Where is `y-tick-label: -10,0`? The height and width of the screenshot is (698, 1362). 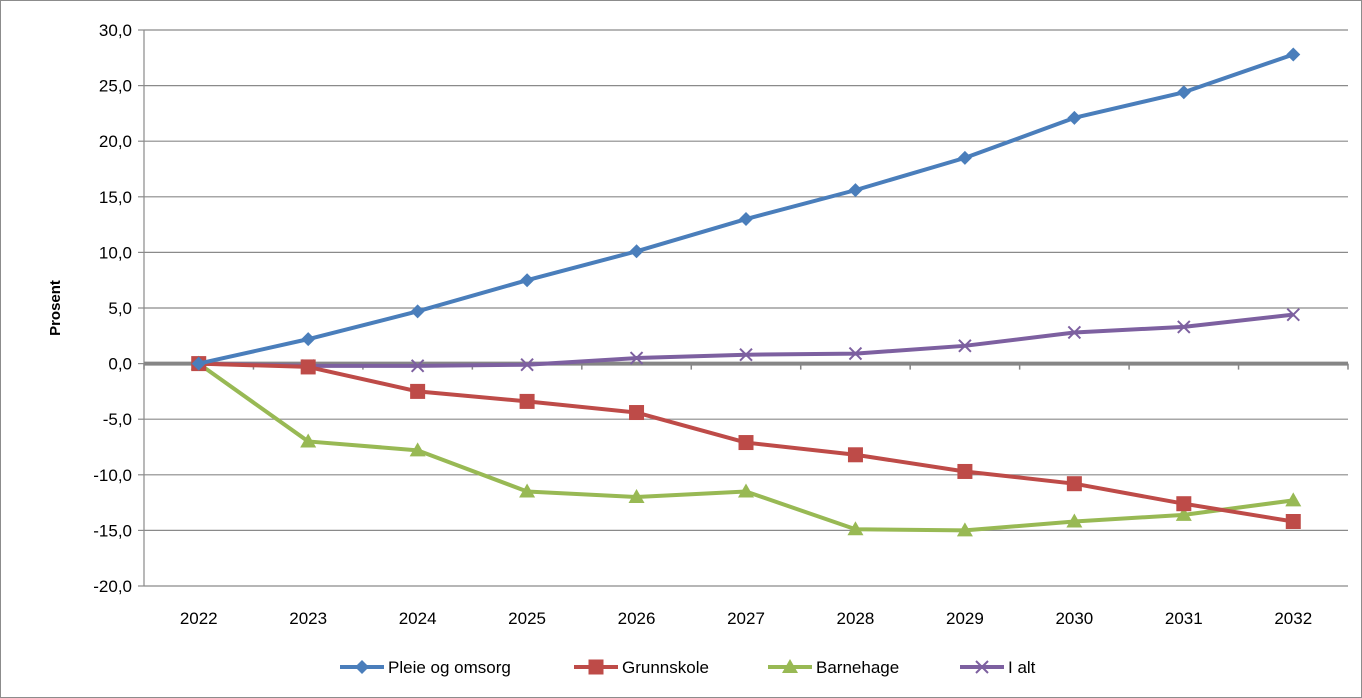
y-tick-label: -10,0 is located at coordinates (112, 475).